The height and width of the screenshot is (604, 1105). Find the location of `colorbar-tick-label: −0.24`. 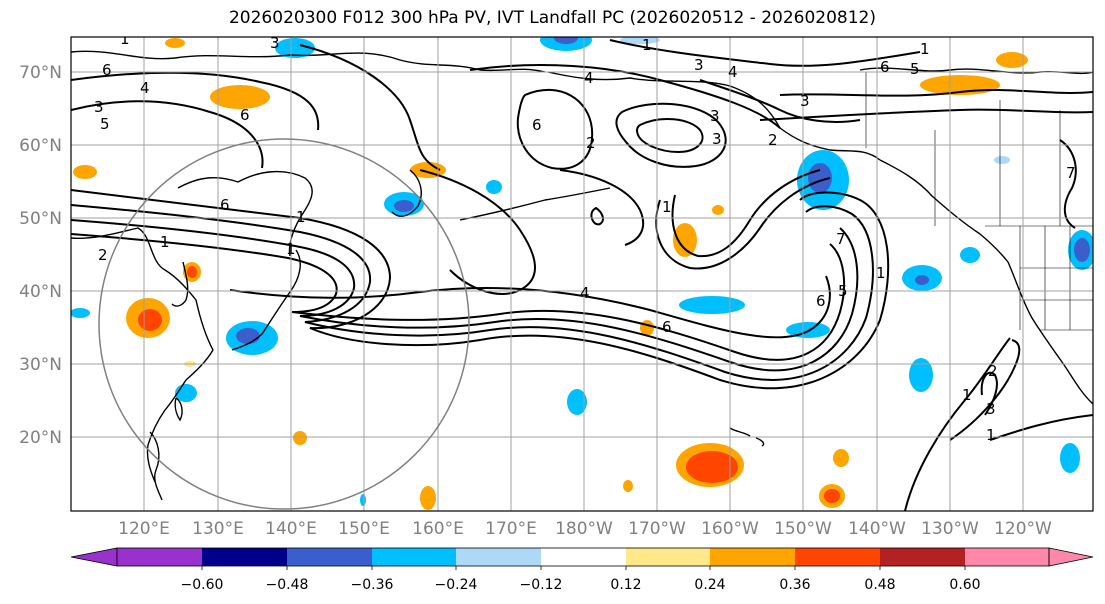

colorbar-tick-label: −0.24 is located at coordinates (456, 585).